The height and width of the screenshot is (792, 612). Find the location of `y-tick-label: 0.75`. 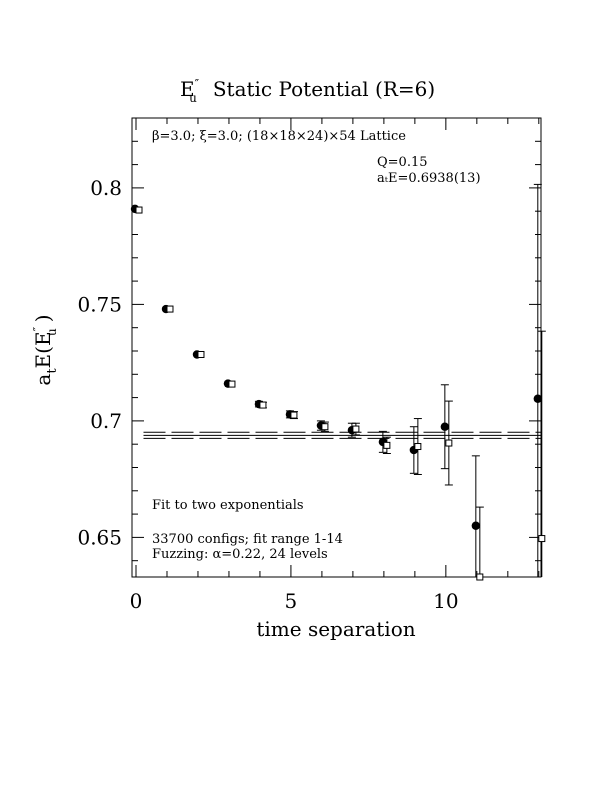

y-tick-label: 0.75 is located at coordinates (99, 304).